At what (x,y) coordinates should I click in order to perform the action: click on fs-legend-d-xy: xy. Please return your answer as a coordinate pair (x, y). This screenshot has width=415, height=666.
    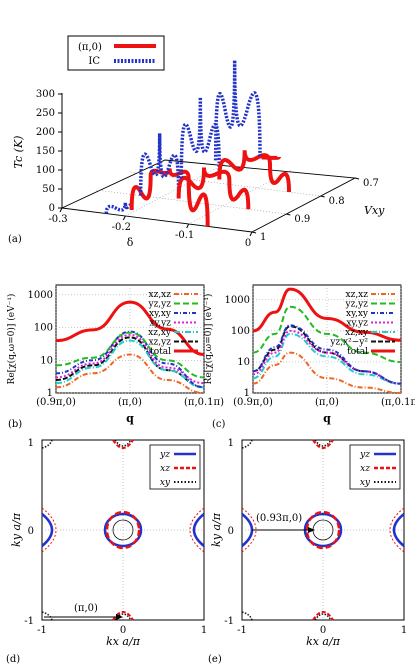
    Looking at the image, I should click on (165, 483).